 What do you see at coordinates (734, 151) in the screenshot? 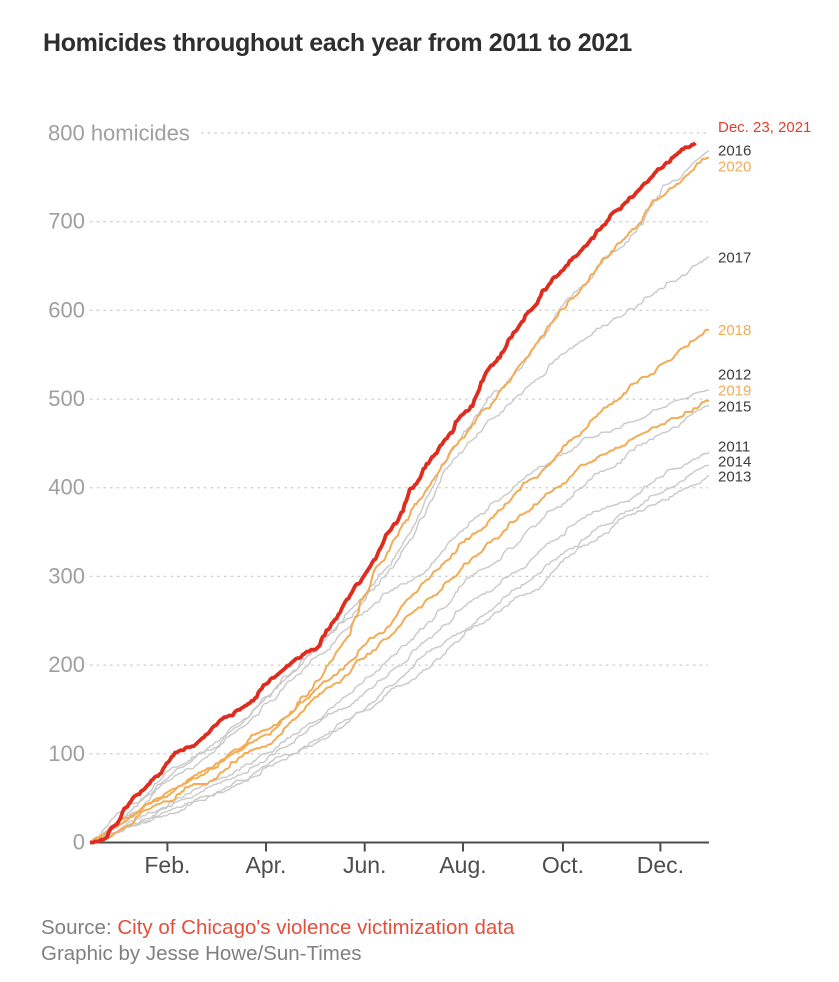
I see `svg-text: 2016` at bounding box center [734, 151].